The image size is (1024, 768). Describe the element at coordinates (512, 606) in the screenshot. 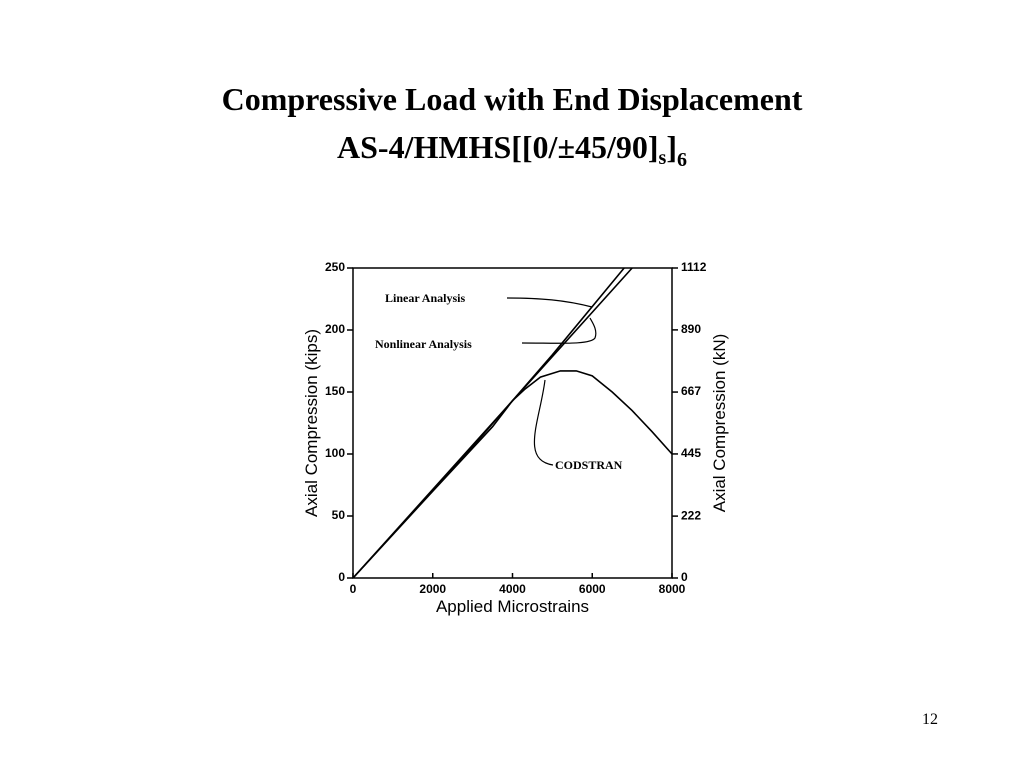

I see `x-axis-label: Applied Microstrains` at that location.